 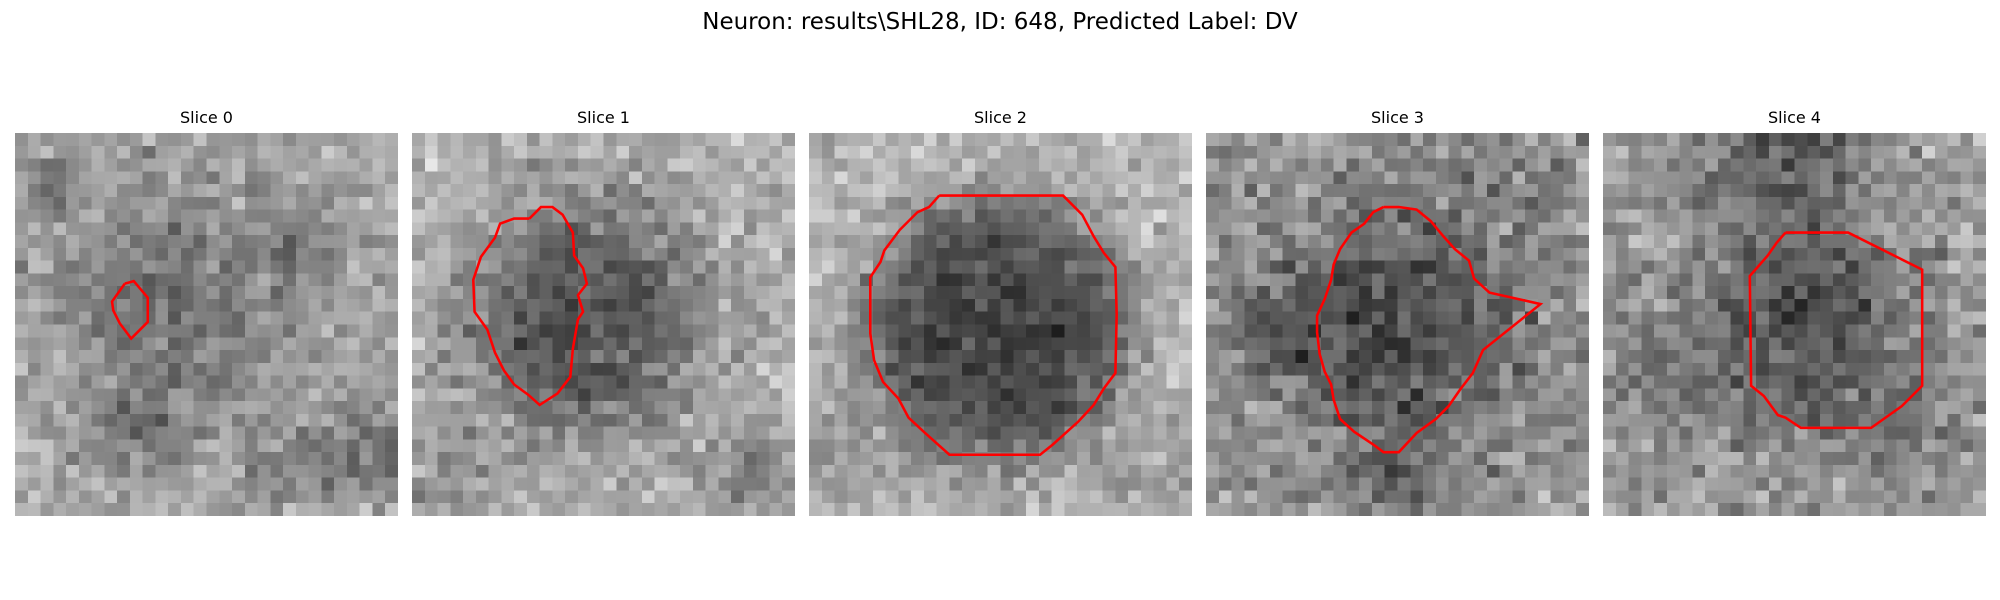 What do you see at coordinates (206, 324) in the screenshot?
I see `slice-image` at bounding box center [206, 324].